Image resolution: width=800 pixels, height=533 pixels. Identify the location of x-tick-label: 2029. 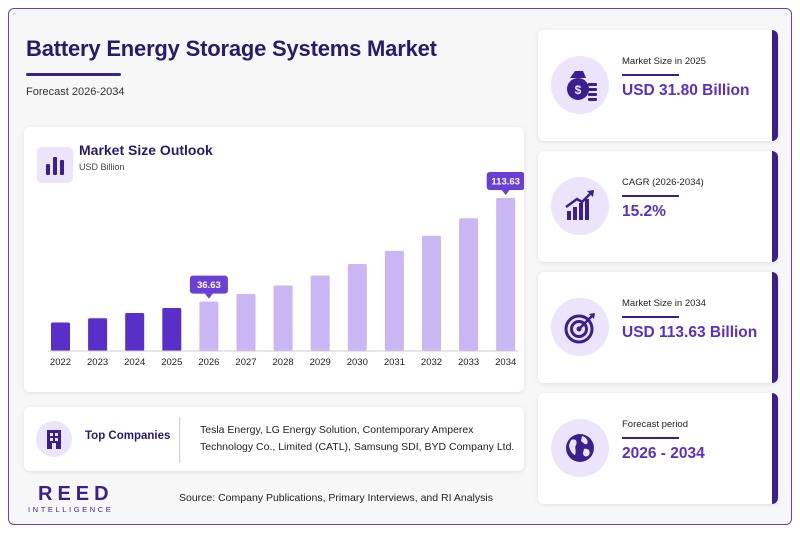
(320, 362).